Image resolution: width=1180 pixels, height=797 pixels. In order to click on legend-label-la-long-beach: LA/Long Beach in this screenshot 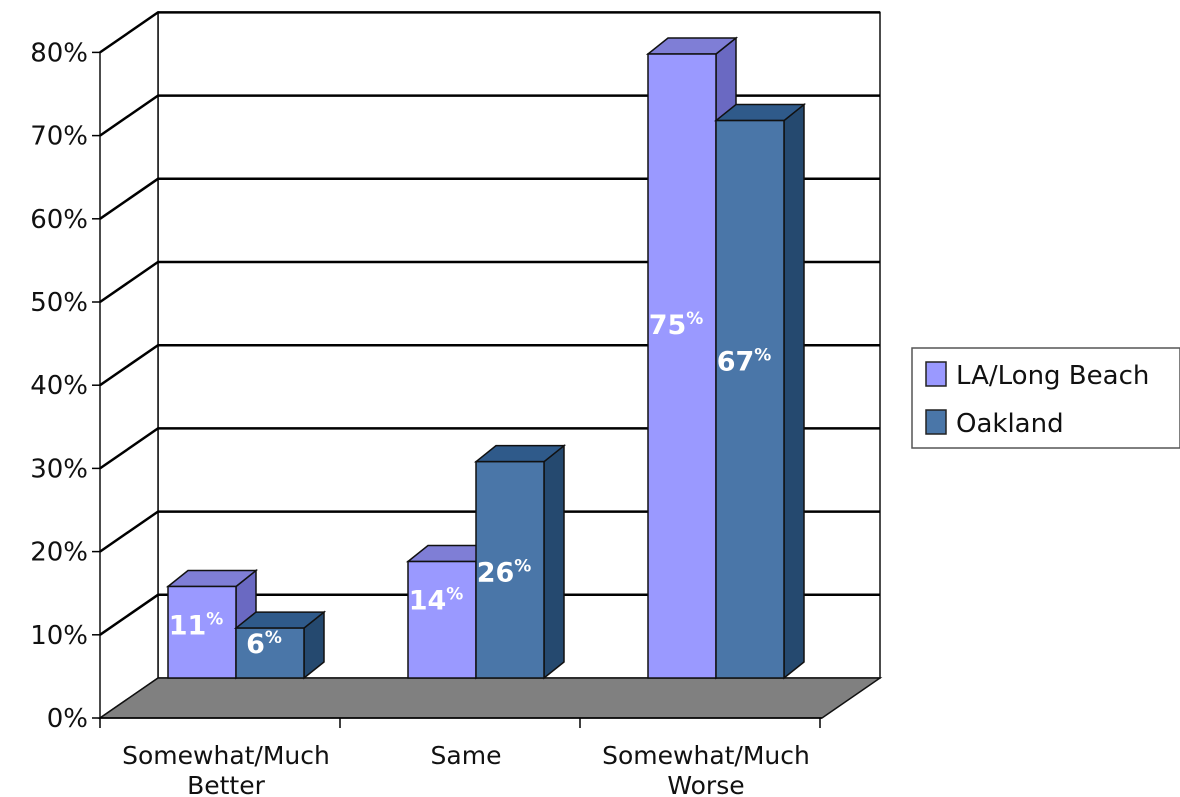, I will do `click(1052, 376)`.